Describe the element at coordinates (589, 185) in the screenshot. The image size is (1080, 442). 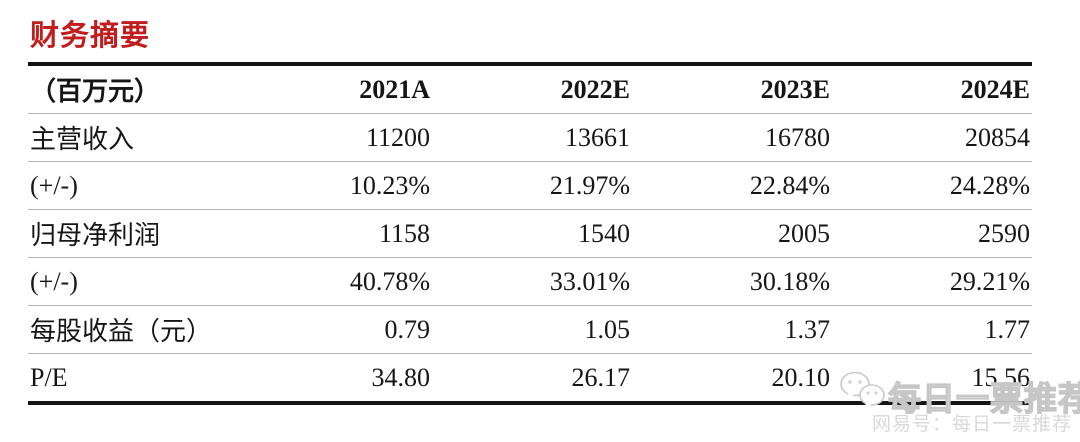
I see `cell-value: 21.97%` at that location.